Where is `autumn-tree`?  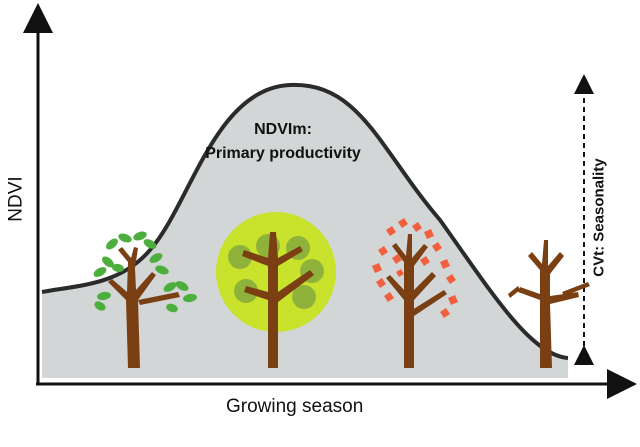
autumn-tree is located at coordinates (415, 293).